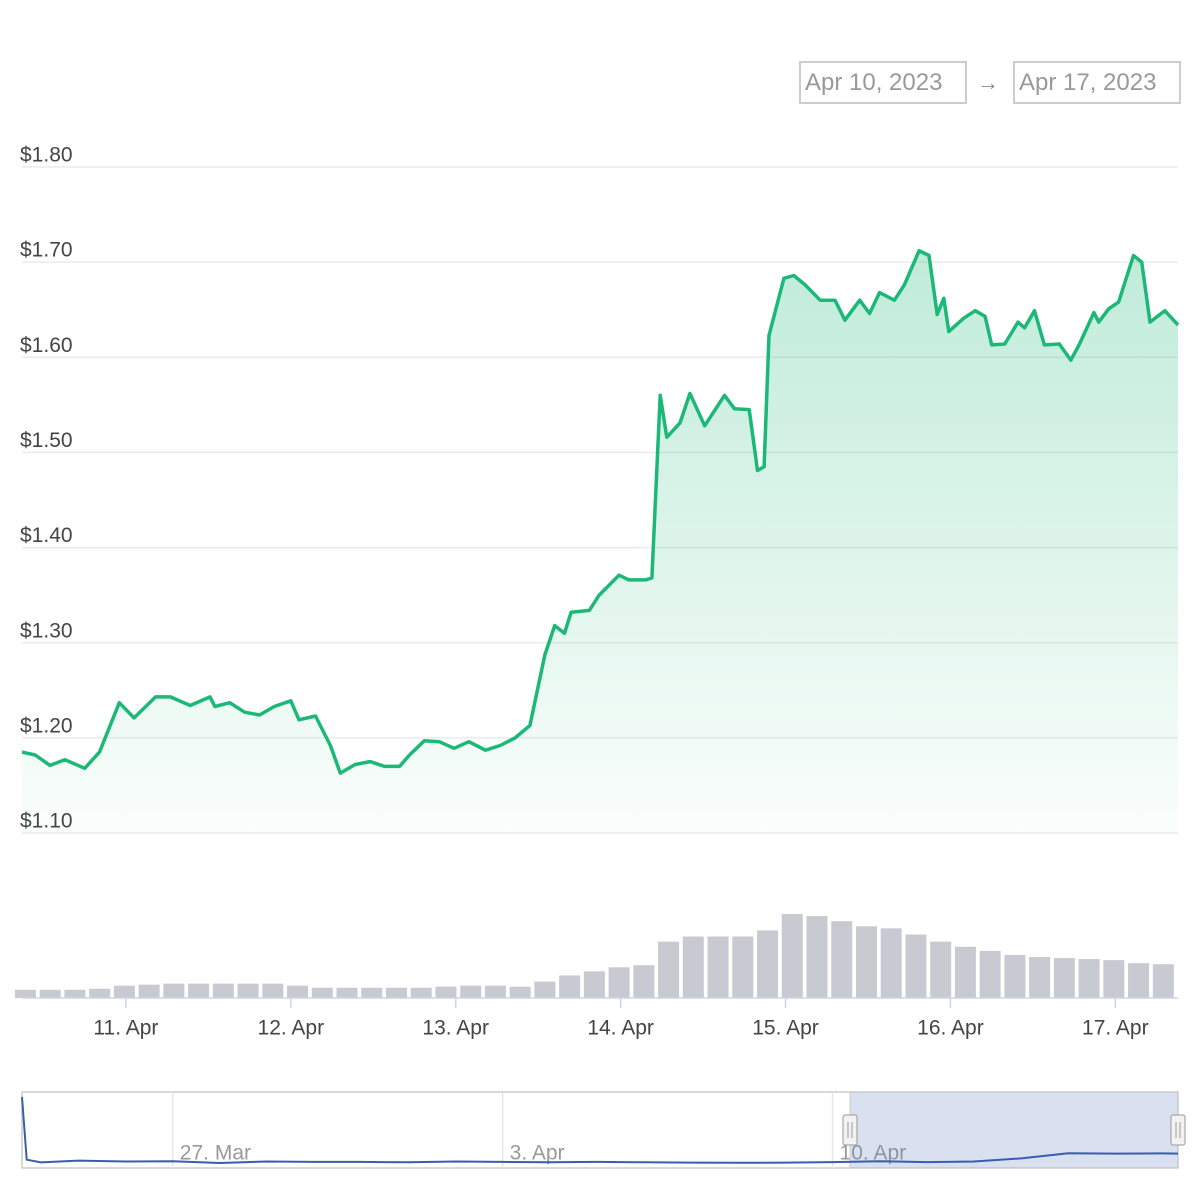  I want to click on y-tick-label: $1.50, so click(46, 440).